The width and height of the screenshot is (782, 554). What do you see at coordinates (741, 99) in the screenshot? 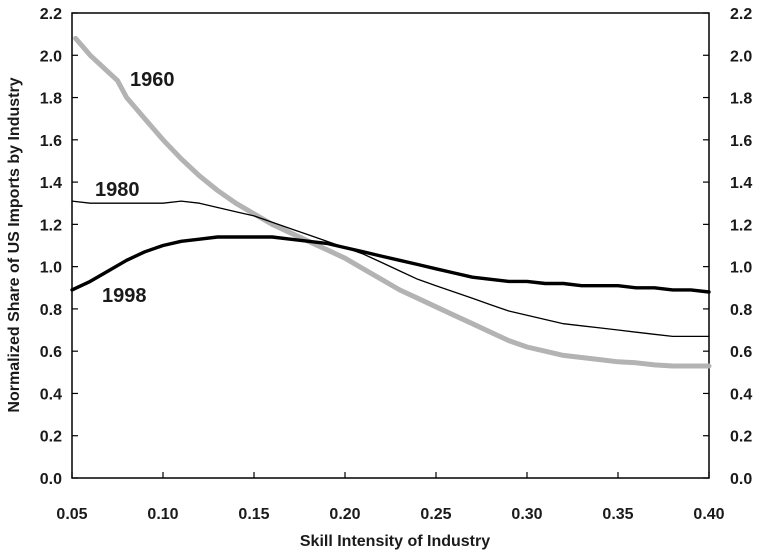
I see `y-tick-label-right: 1.8` at bounding box center [741, 99].